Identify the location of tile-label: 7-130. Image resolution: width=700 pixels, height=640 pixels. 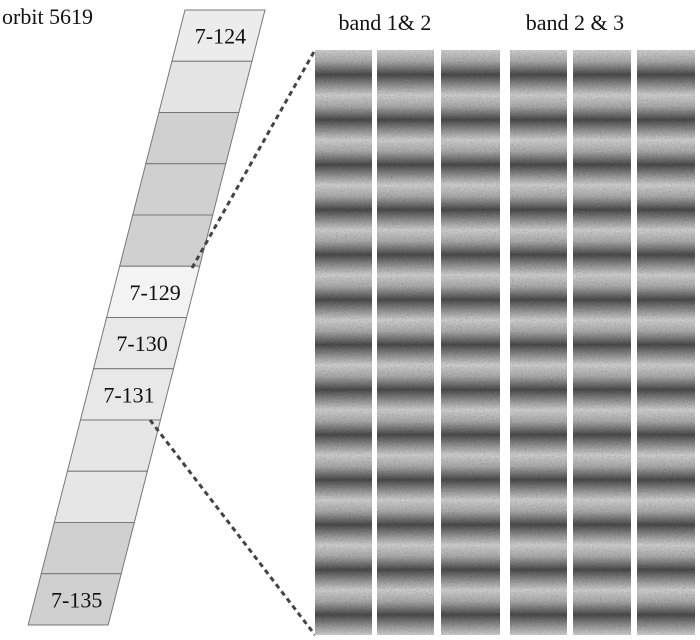
(141, 343).